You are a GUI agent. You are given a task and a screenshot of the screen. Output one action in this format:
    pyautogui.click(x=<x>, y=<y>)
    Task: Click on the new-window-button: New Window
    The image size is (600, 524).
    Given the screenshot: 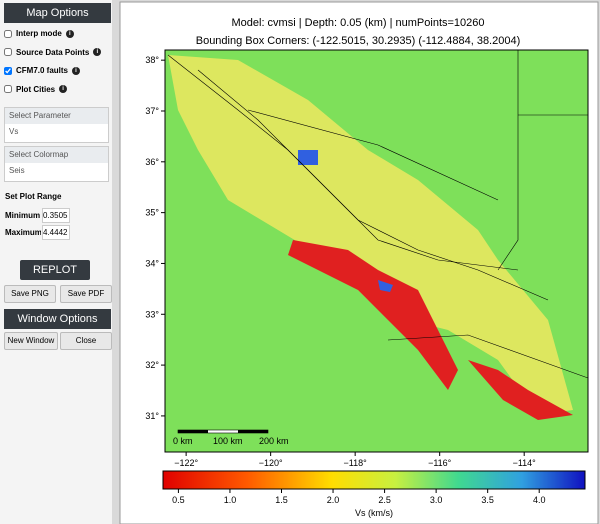 What is the action you would take?
    pyautogui.click(x=31, y=341)
    